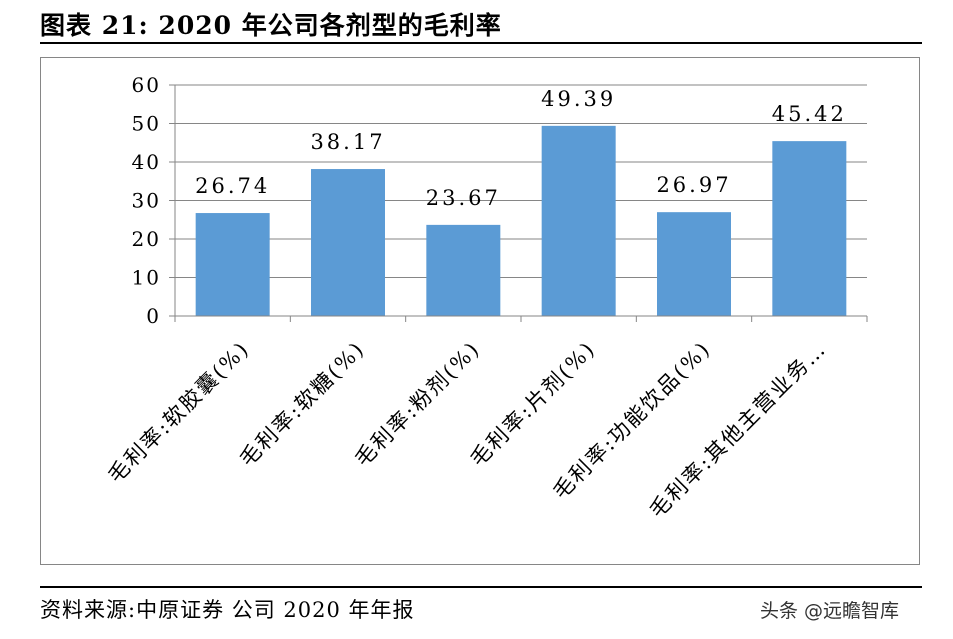 The height and width of the screenshot is (639, 953). What do you see at coordinates (830, 611) in the screenshot?
I see `watermark: 头条 @远瞻智库` at bounding box center [830, 611].